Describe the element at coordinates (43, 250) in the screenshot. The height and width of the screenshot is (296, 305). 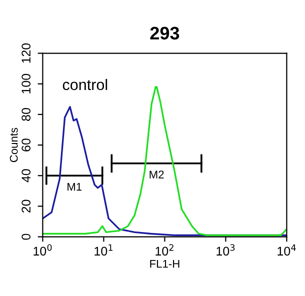
I see `x-tick-label: 10$^{0}$` at that location.